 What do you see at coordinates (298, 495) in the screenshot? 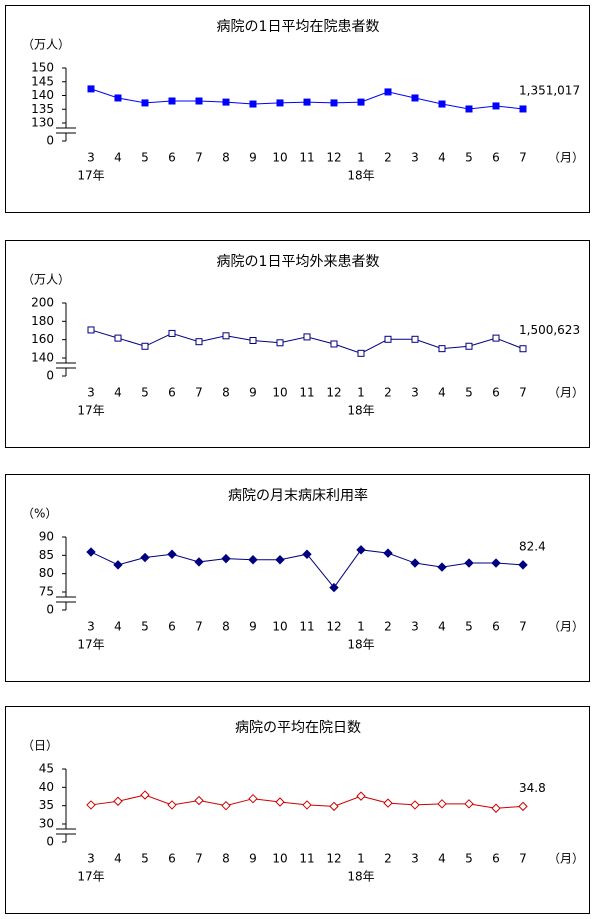
I see `chart-title: 病院の月末病床利用率` at bounding box center [298, 495].